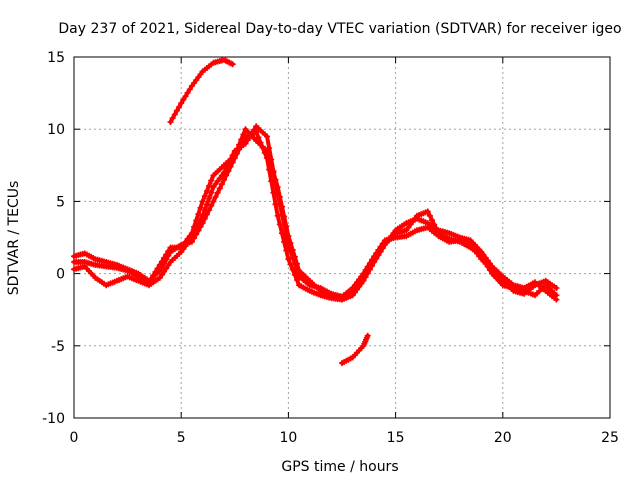 This screenshot has width=640, height=480. Describe the element at coordinates (610, 438) in the screenshot. I see `x-tick-label: 25` at that location.